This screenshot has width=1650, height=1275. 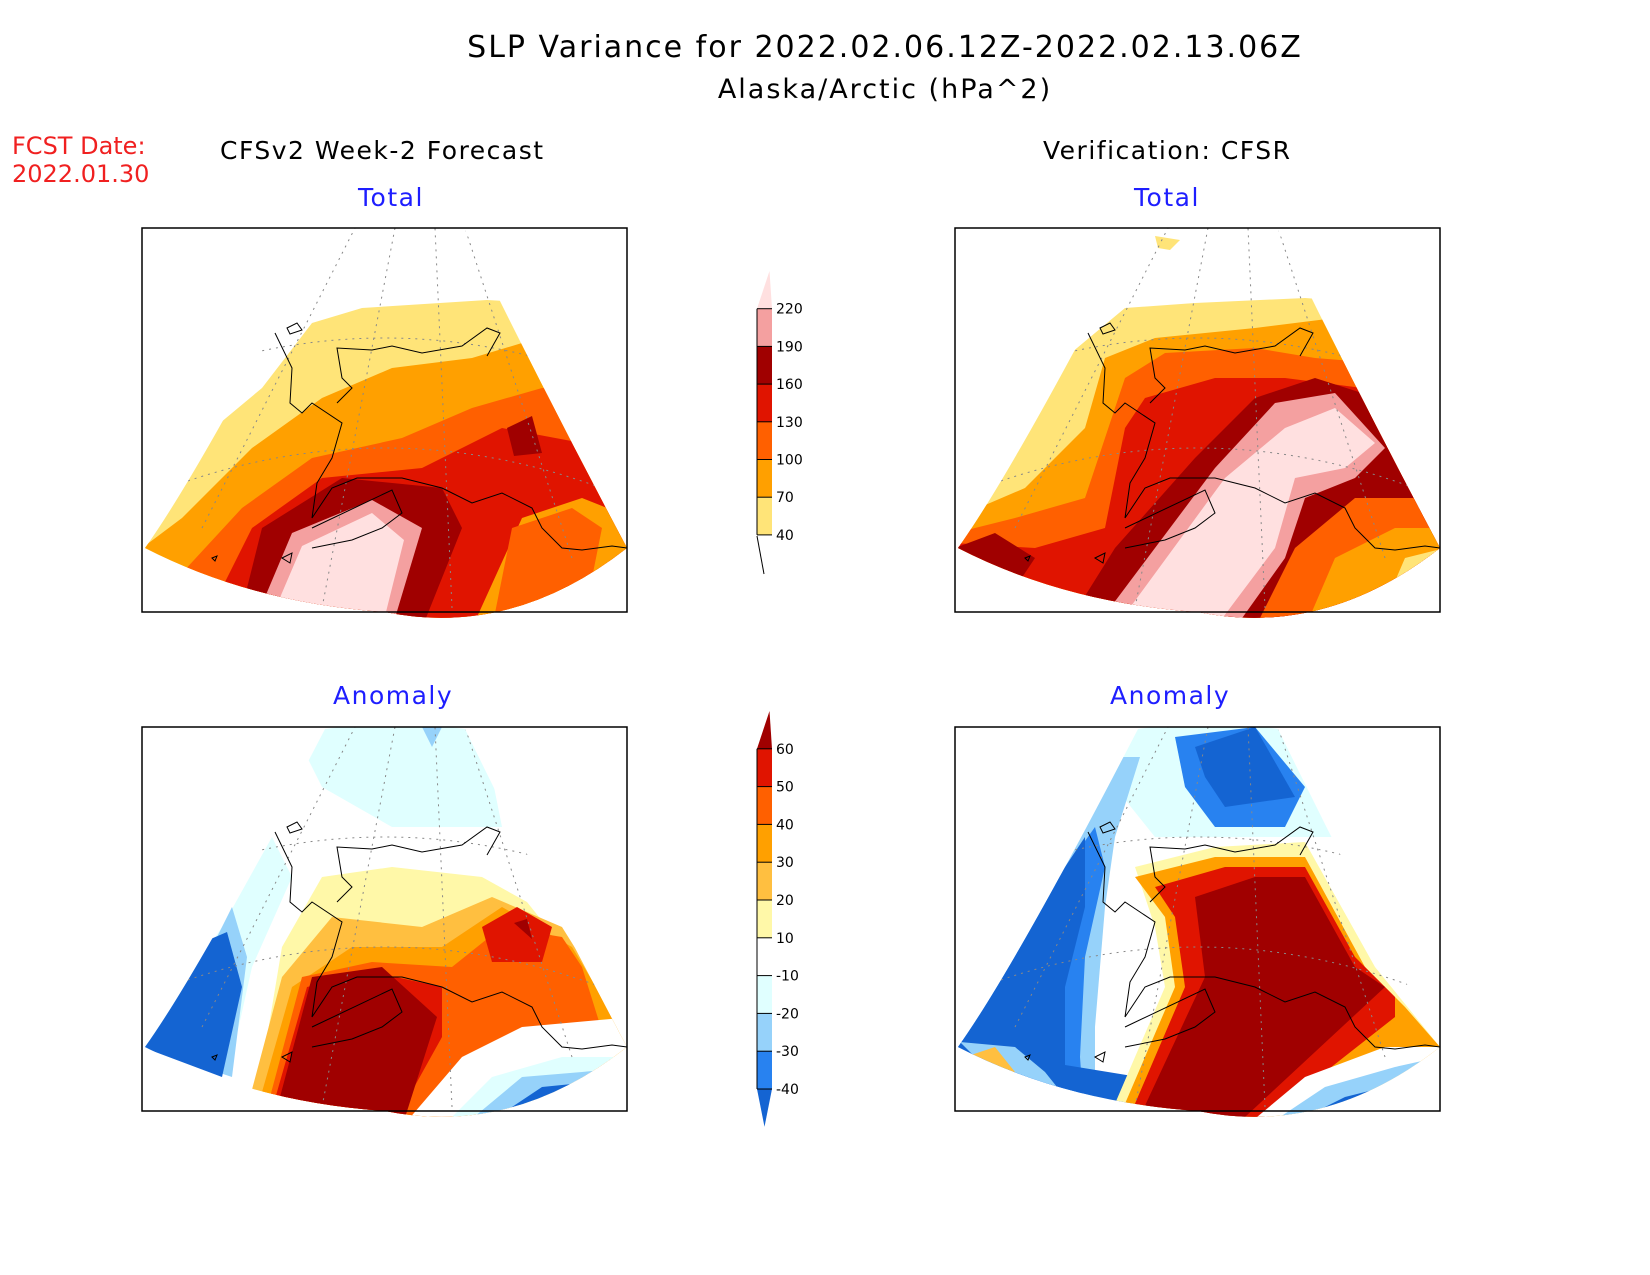 I want to click on forecast-total-title: Total, so click(x=391, y=197).